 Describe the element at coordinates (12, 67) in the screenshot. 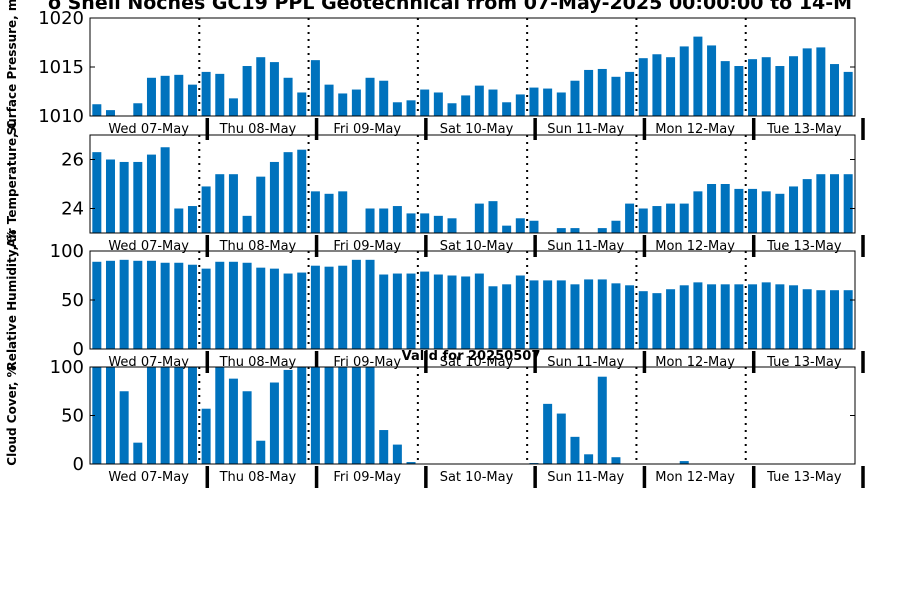

I see `y-axis-label: Surface Pressure, m` at that location.